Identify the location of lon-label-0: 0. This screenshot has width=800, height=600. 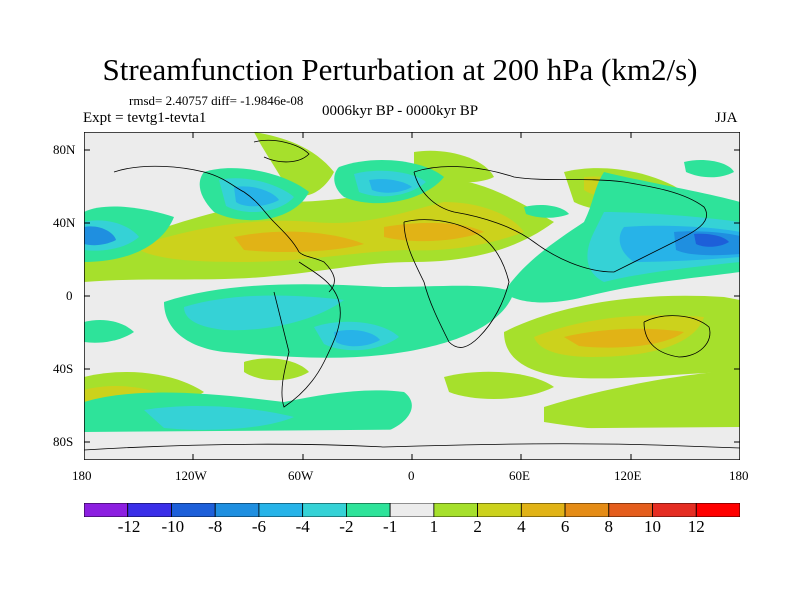
(411, 475).